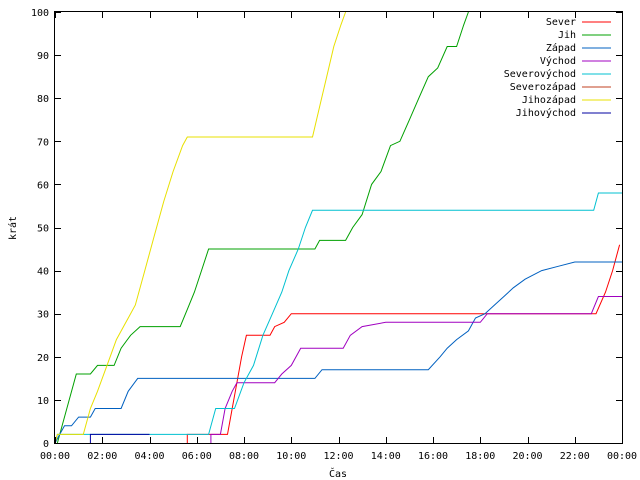  I want to click on y-tick-label: 50, so click(43, 229).